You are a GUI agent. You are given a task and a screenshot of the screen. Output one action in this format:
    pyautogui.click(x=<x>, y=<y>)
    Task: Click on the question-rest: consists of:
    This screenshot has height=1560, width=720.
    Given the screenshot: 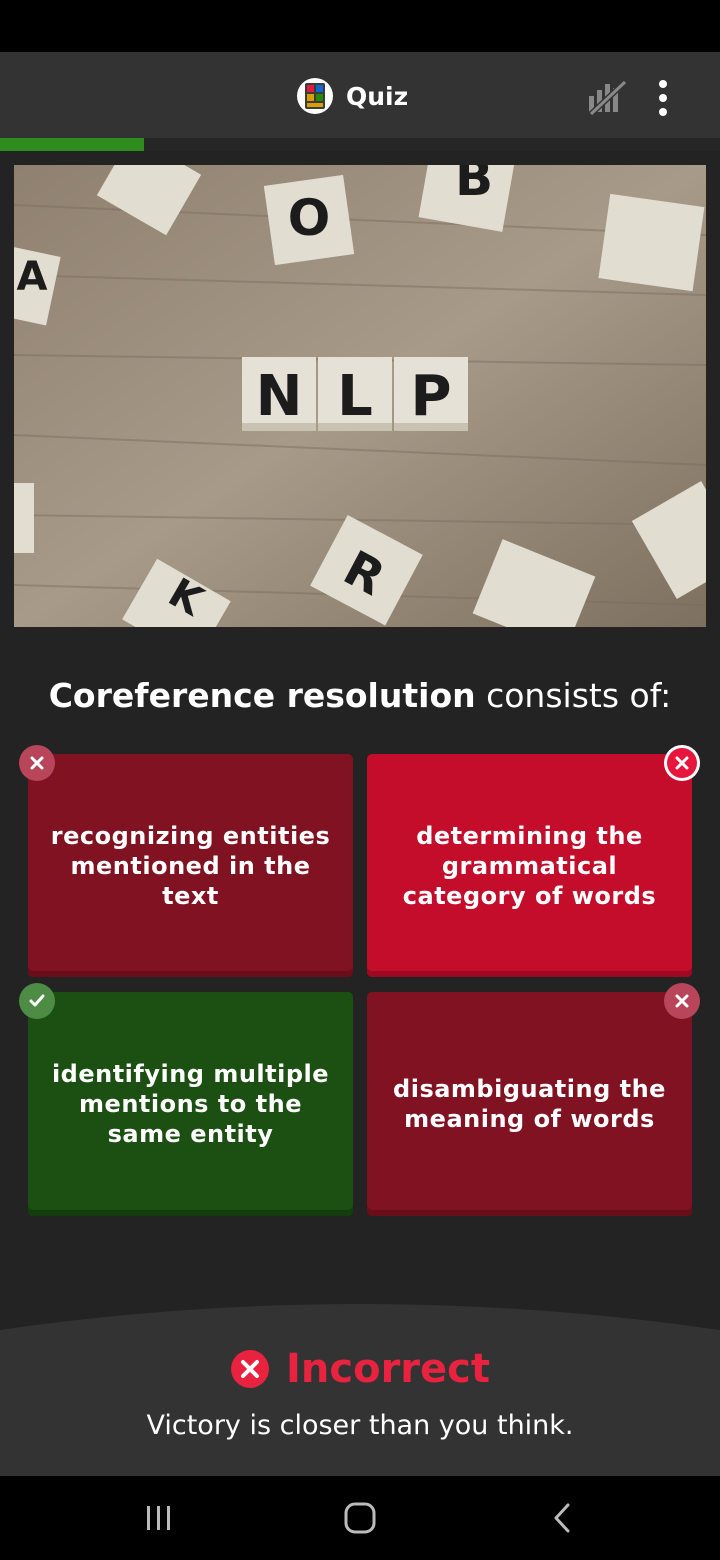 What is the action you would take?
    pyautogui.click(x=573, y=695)
    